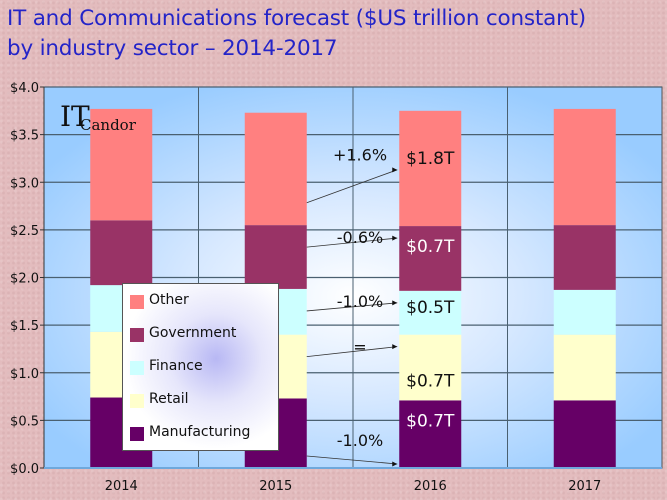  What do you see at coordinates (360, 155) in the screenshot?
I see `percent-change-label: +1.6%` at bounding box center [360, 155].